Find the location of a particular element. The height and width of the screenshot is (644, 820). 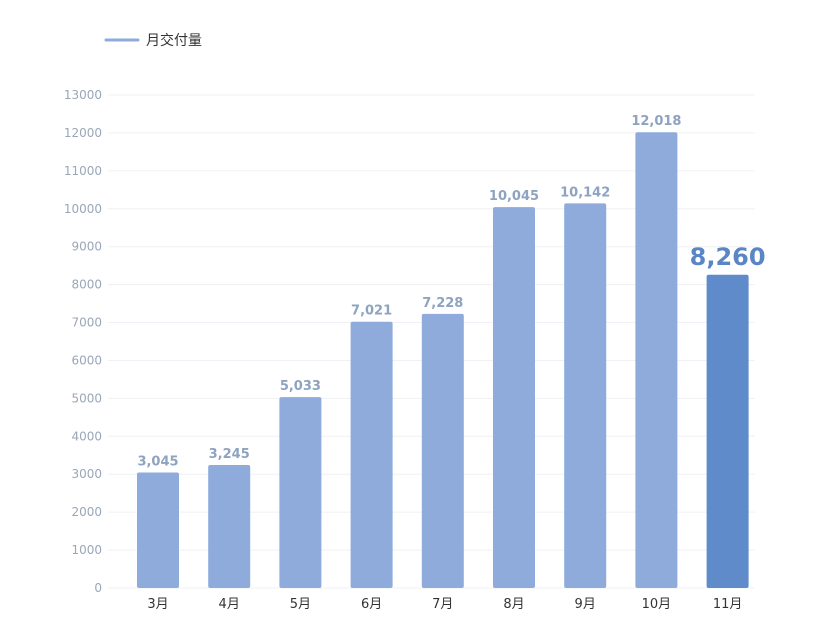

data-label: 7,228 is located at coordinates (442, 303).